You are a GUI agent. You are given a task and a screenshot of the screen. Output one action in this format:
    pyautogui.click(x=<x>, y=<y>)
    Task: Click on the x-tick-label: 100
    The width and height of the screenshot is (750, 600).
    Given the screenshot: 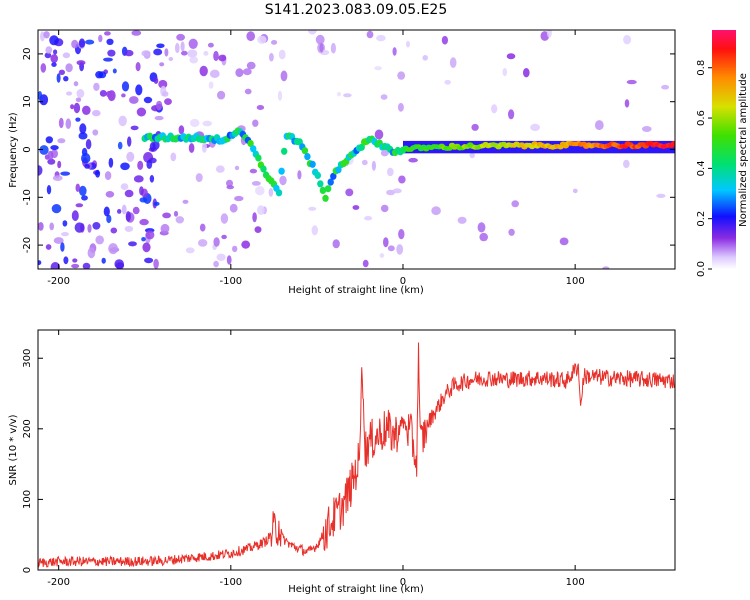 What is the action you would take?
    pyautogui.click(x=575, y=281)
    